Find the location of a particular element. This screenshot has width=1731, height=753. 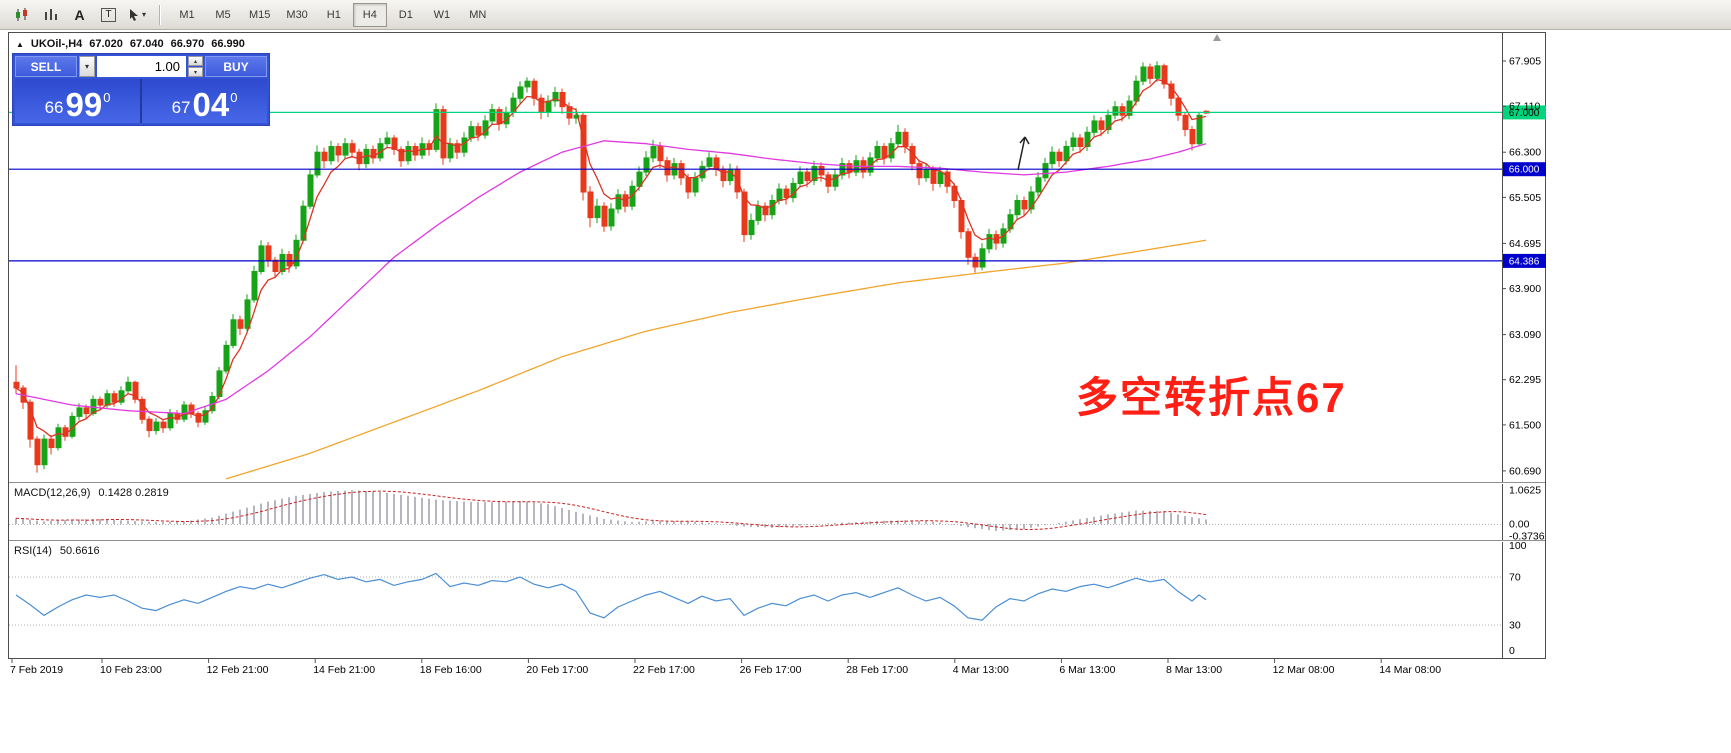

svg-text: 14 Mar 08:00 is located at coordinates (1410, 670).